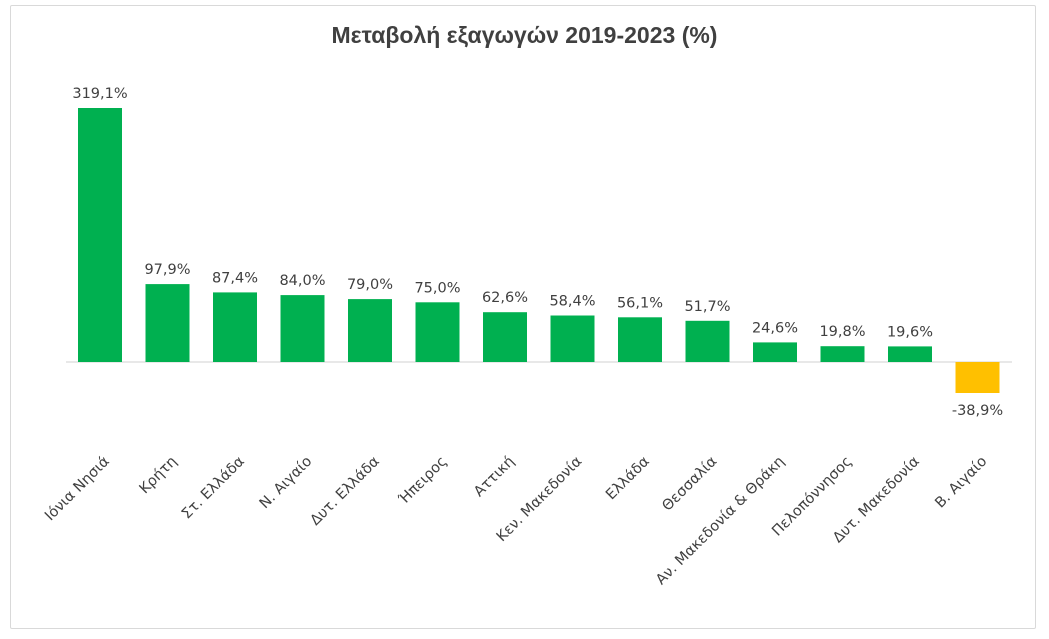 The height and width of the screenshot is (639, 1049). I want to click on category-label: Ν. Αιγαίο, so click(286, 482).